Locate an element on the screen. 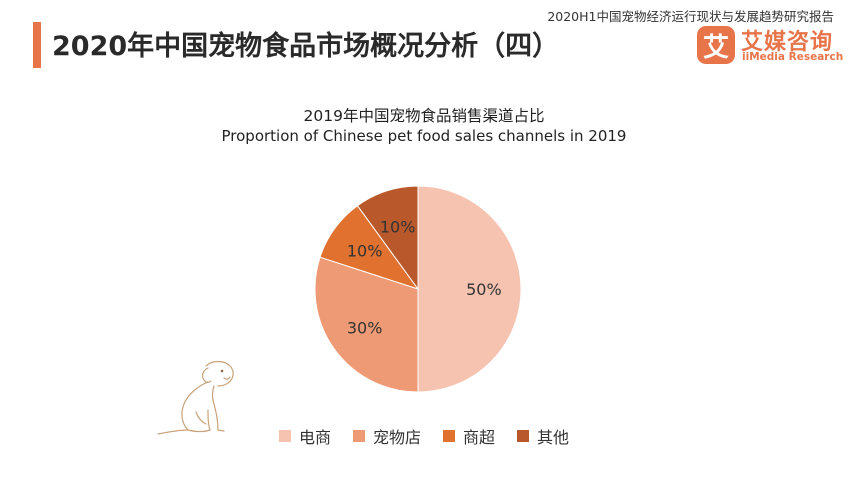 The width and height of the screenshot is (848, 500). legend-label-2: 宠物店 is located at coordinates (396, 437).